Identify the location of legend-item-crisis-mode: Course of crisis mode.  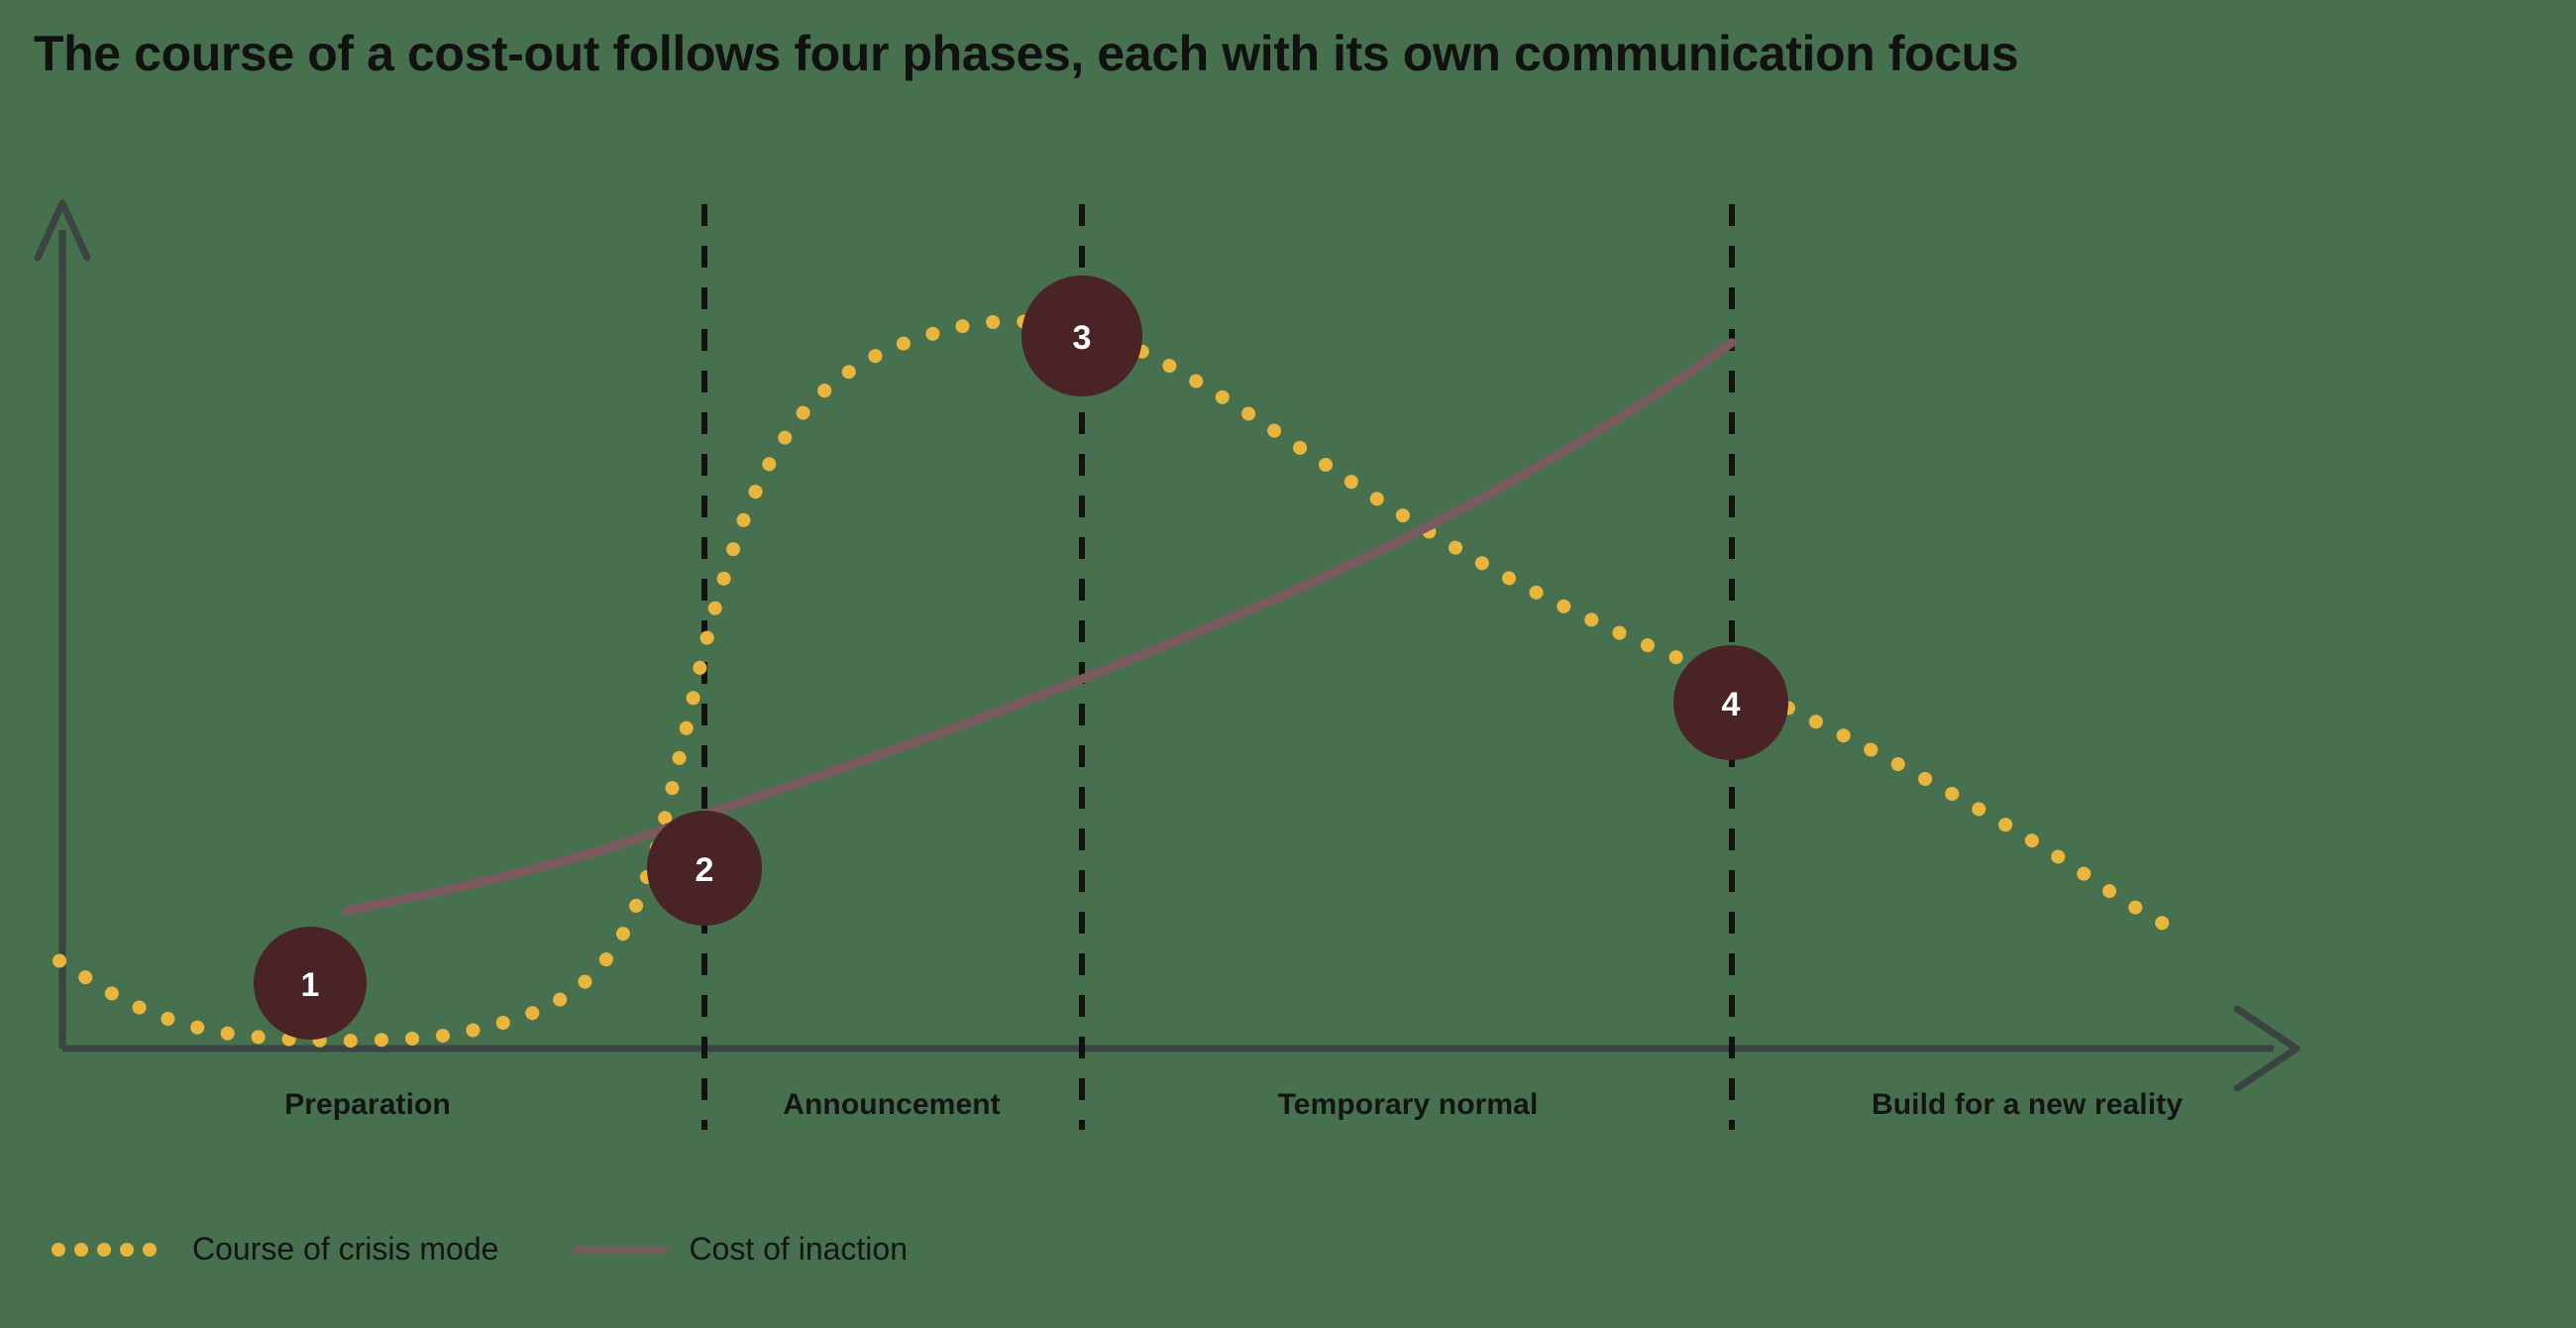
(275, 1249).